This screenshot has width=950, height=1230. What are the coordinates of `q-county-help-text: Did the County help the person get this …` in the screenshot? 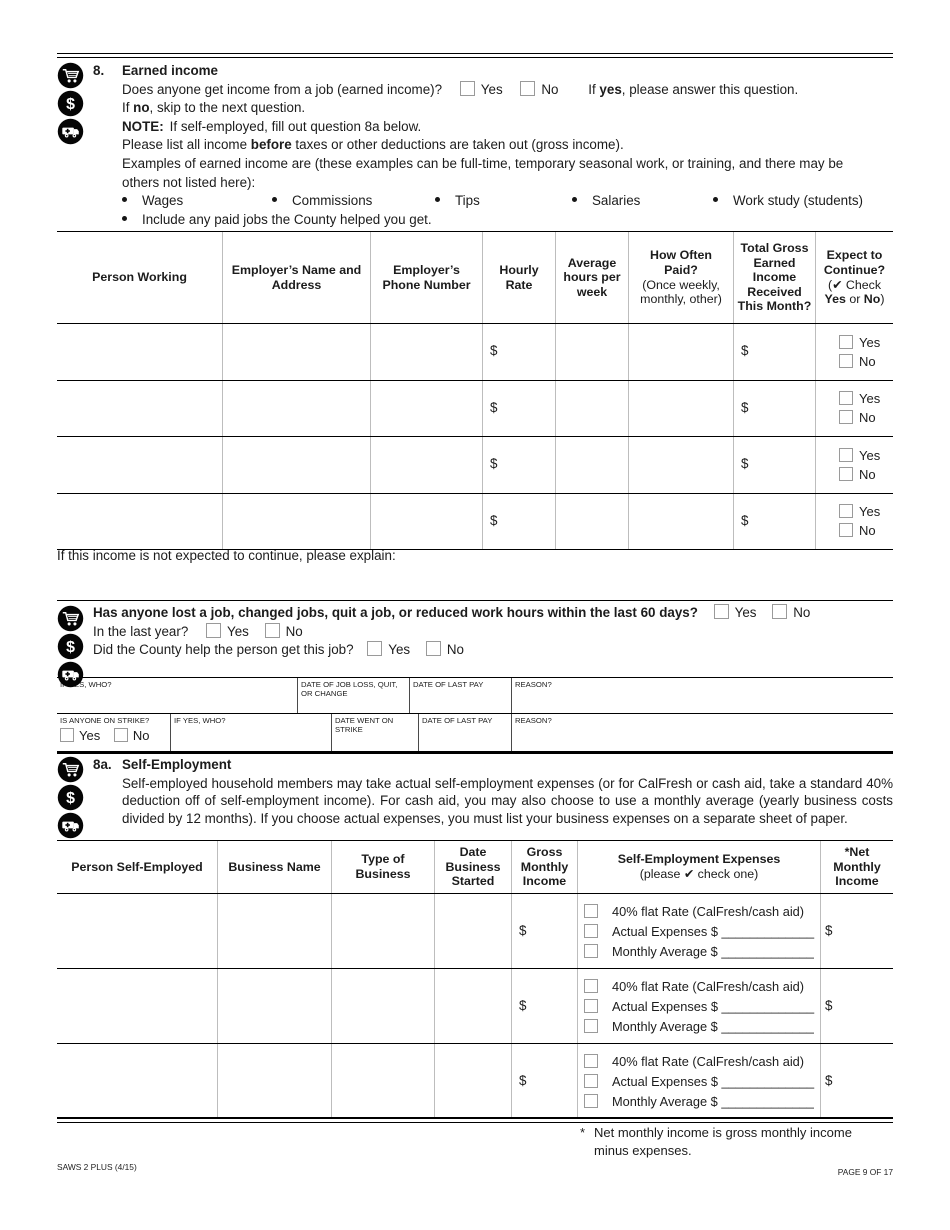 It's located at (223, 650).